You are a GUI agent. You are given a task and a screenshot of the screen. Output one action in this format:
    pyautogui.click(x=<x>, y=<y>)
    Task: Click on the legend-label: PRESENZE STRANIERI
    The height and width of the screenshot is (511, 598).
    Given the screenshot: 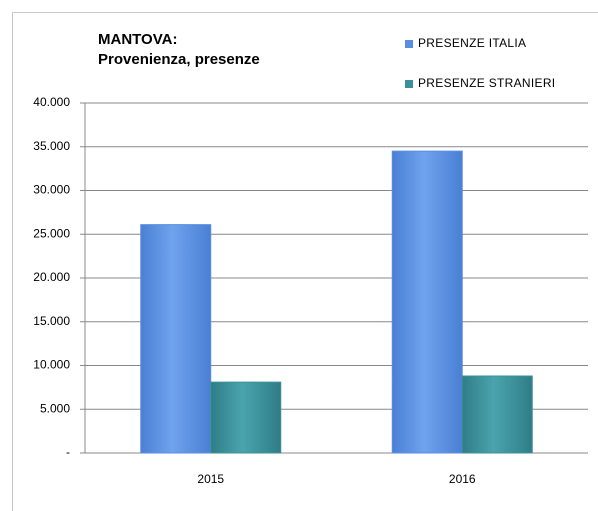 What is the action you would take?
    pyautogui.click(x=486, y=83)
    